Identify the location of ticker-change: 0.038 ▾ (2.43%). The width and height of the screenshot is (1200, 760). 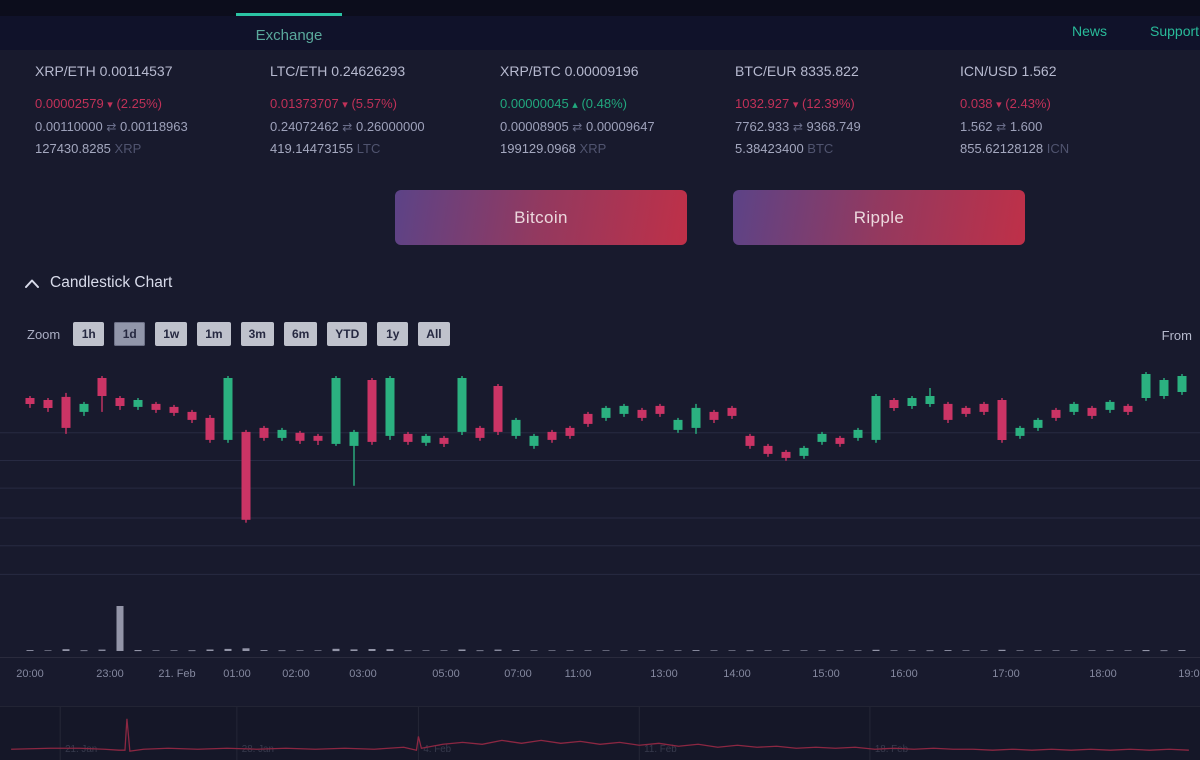
(1005, 103).